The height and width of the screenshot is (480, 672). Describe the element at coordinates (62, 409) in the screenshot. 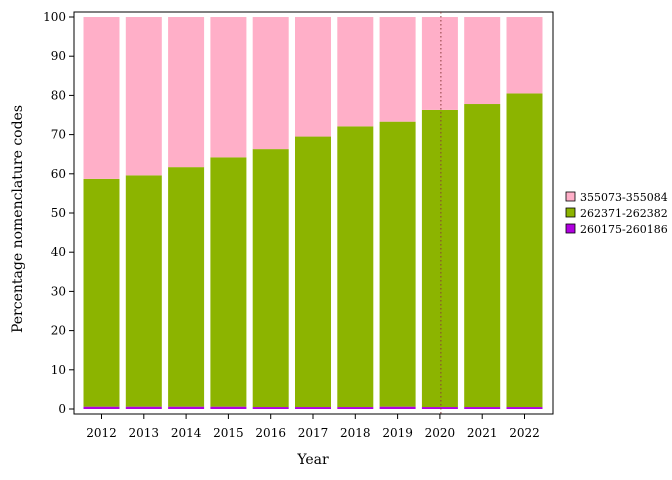

I see `y-tick-label: 0` at that location.